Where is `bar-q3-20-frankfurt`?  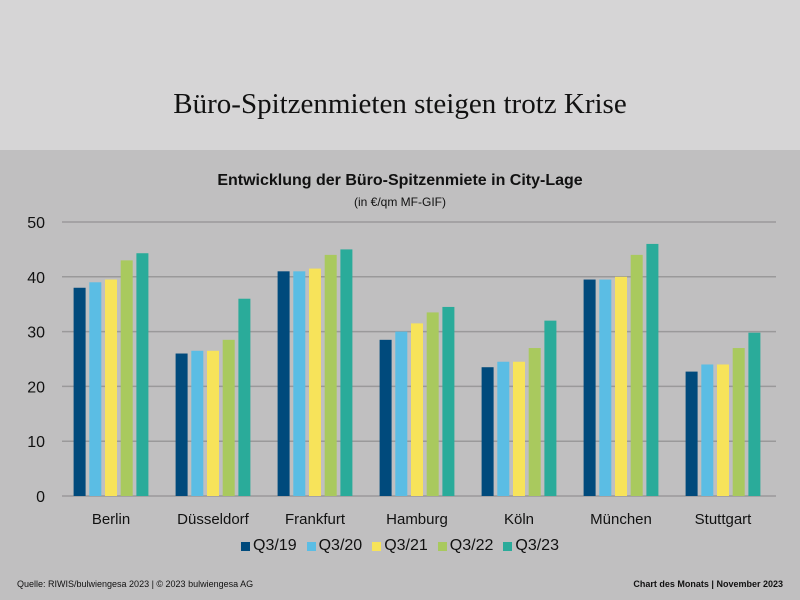
bar-q3-20-frankfurt is located at coordinates (299, 383).